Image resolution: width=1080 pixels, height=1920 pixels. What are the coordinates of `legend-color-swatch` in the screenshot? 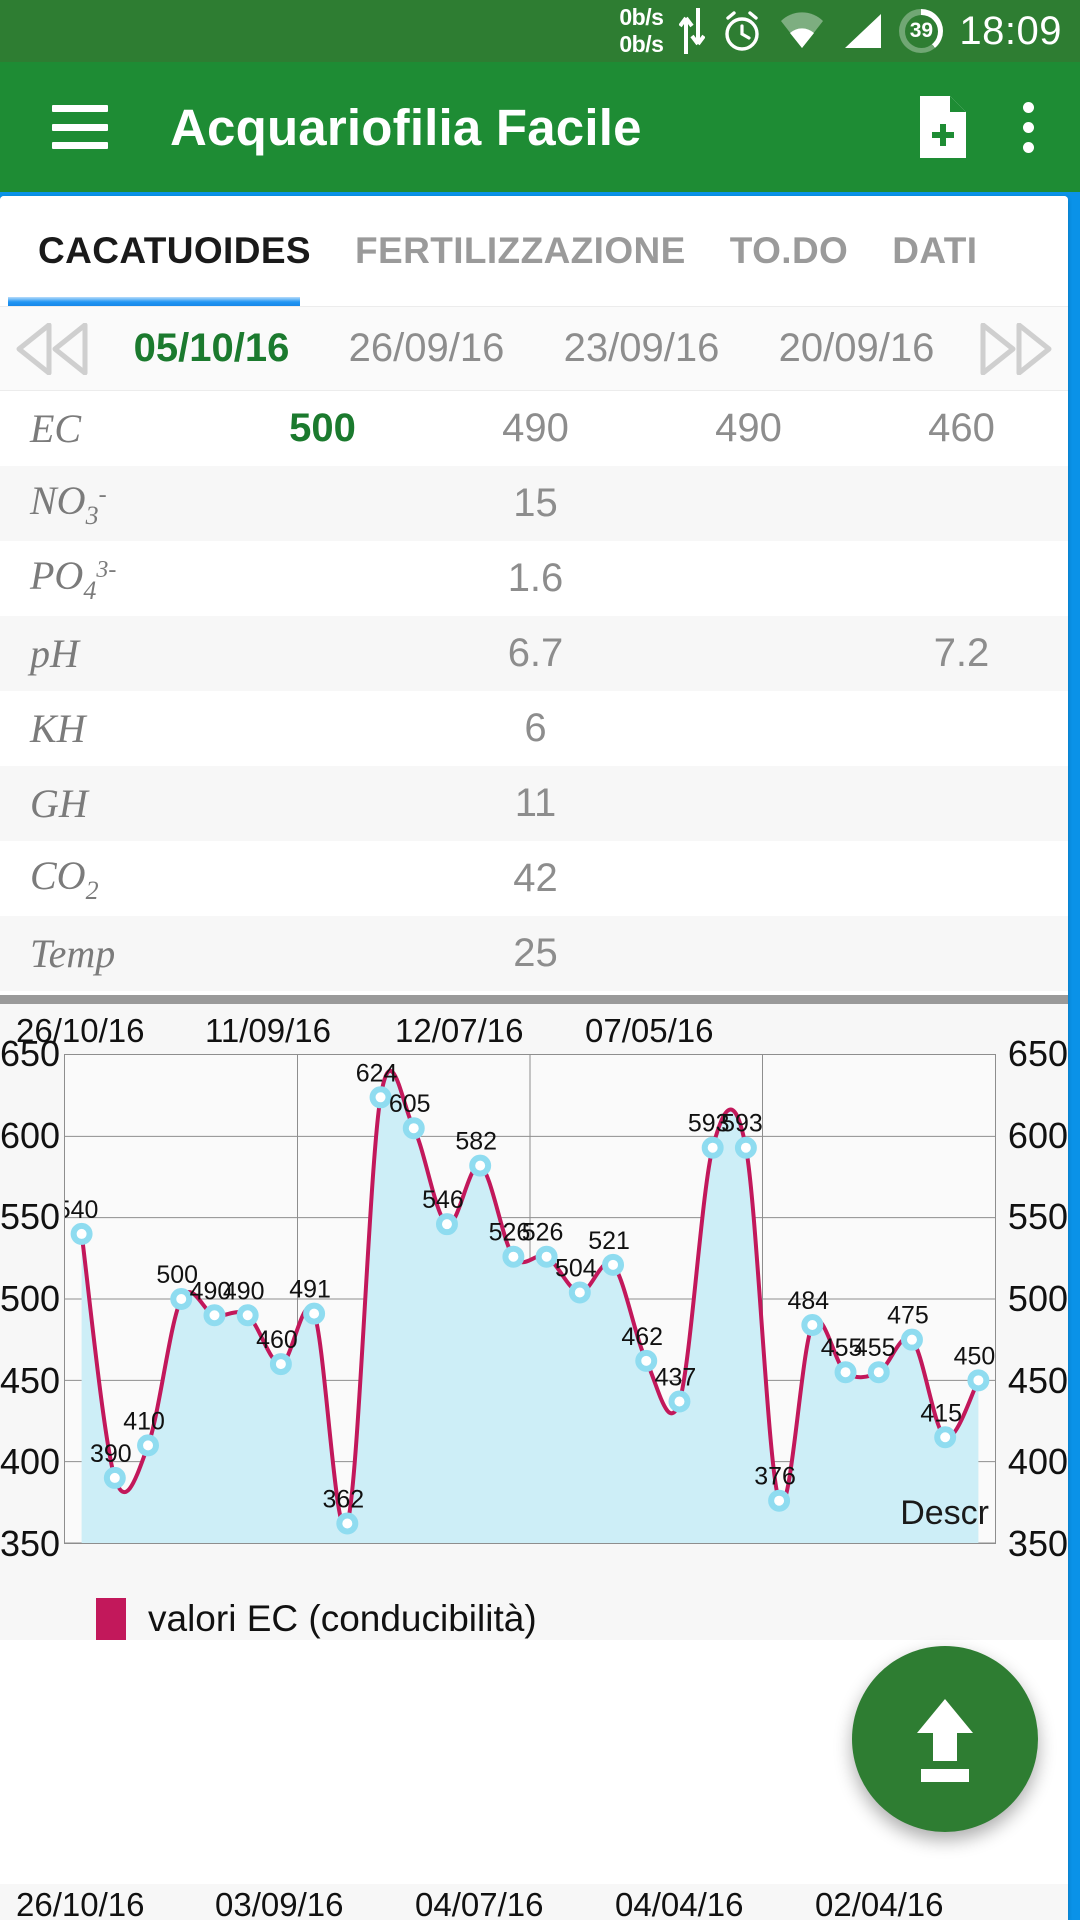 It's located at (111, 1619).